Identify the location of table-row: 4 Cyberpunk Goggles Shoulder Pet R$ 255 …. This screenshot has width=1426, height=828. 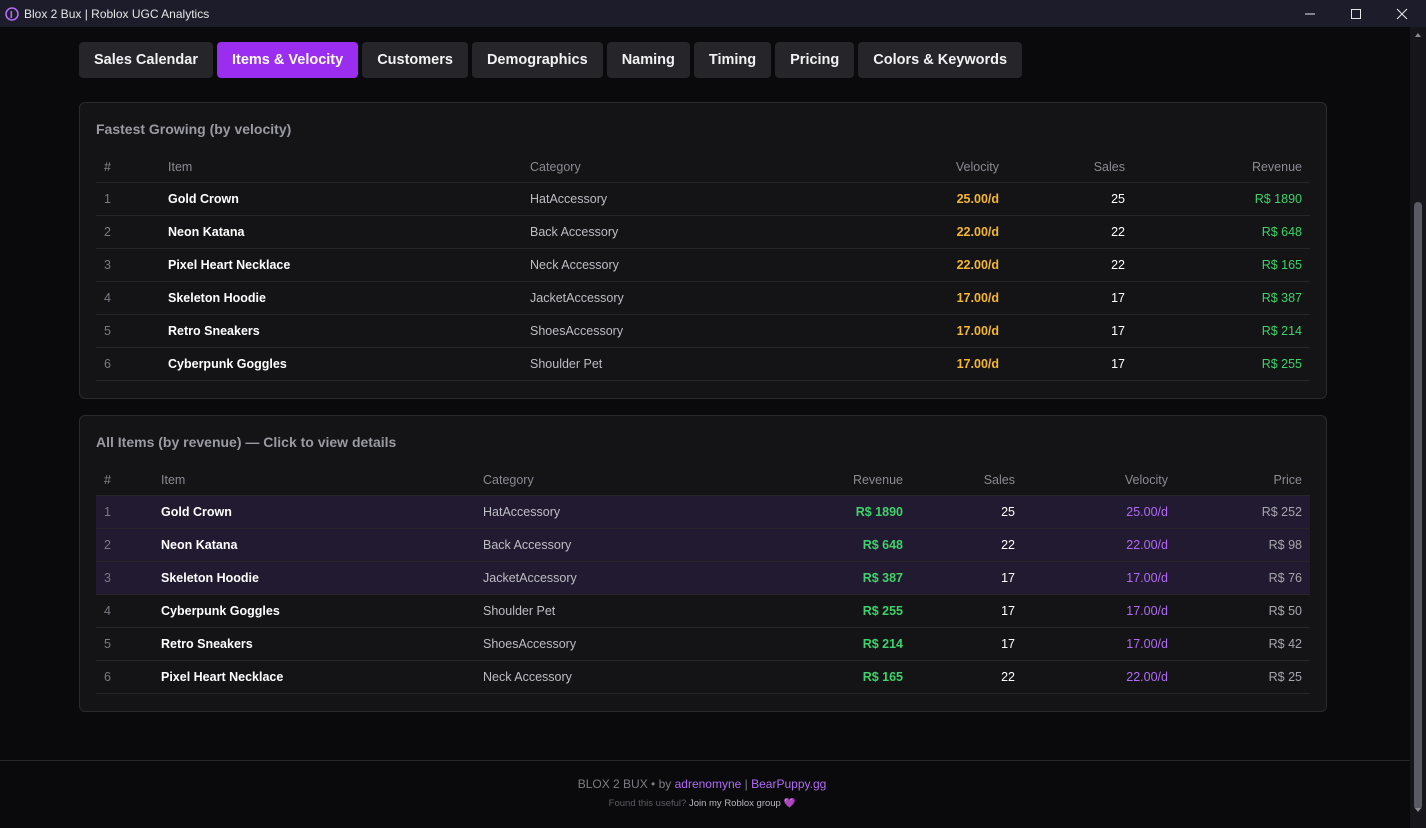
(703, 611).